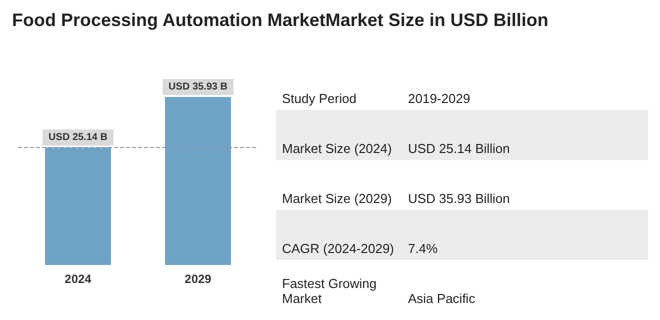 Image resolution: width=660 pixels, height=320 pixels. What do you see at coordinates (338, 248) in the screenshot?
I see `text: CAGR (2024-2029)` at bounding box center [338, 248].